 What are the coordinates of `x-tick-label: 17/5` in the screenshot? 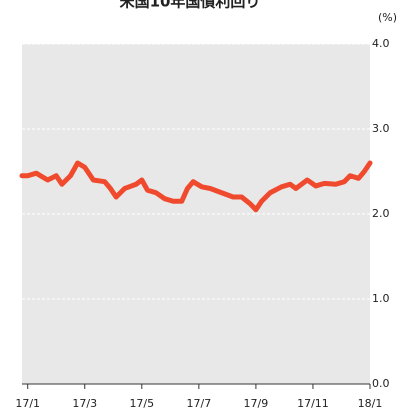 It's located at (141, 403).